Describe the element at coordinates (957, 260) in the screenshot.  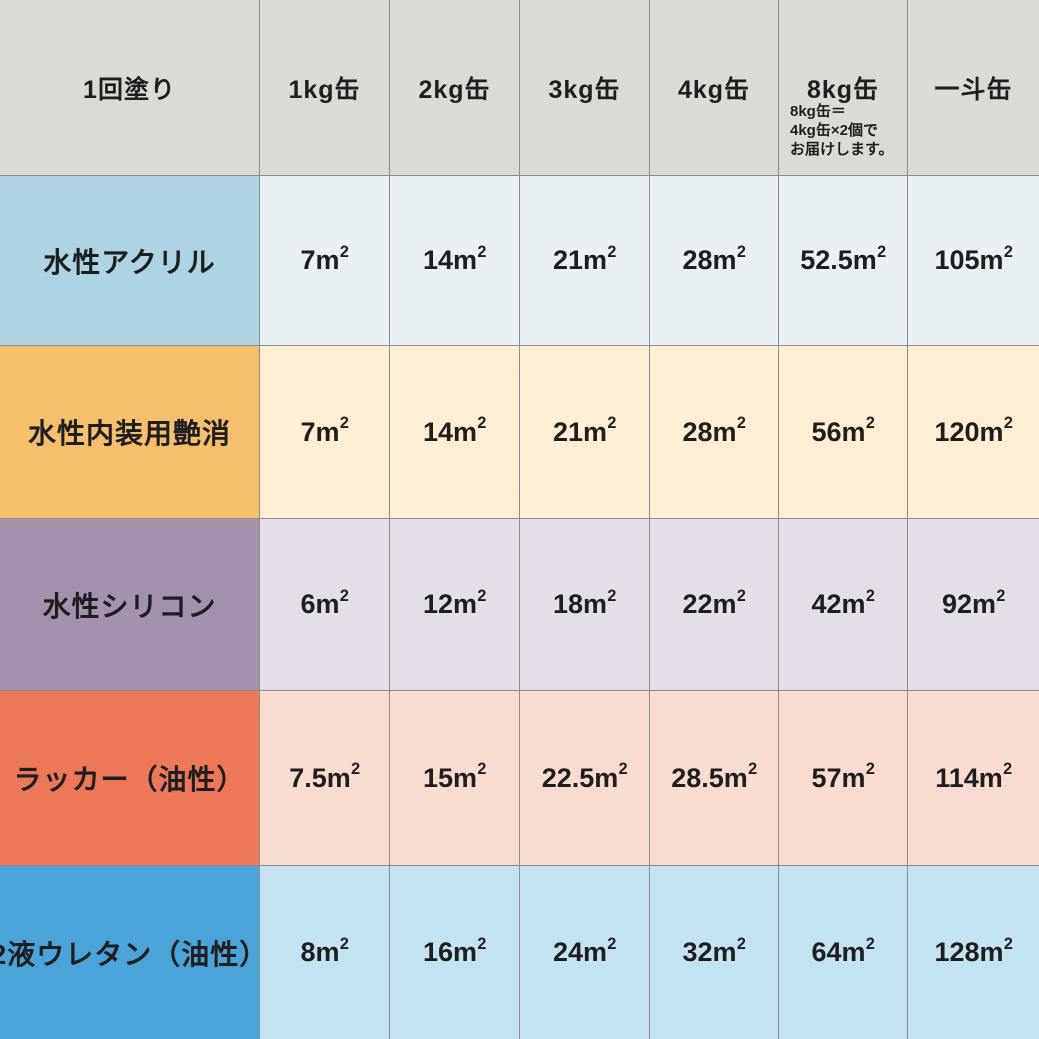
I see `coverage-value: 105` at that location.